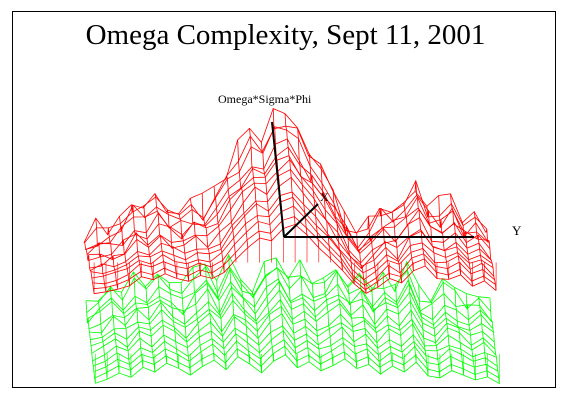 This screenshot has width=571, height=402. What do you see at coordinates (324, 197) in the screenshot?
I see `x-axis-label: X` at bounding box center [324, 197].